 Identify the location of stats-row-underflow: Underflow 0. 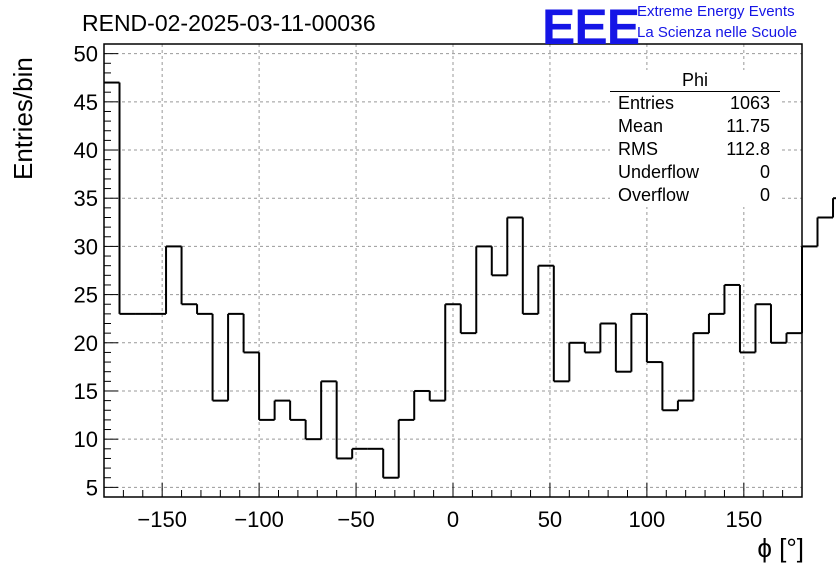
(695, 172).